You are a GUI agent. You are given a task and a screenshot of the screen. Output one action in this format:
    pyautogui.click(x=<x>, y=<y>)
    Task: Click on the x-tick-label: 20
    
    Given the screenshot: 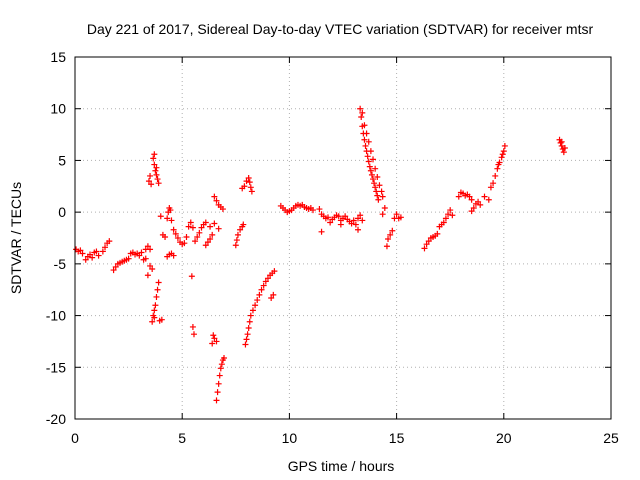 What is the action you would take?
    pyautogui.click(x=504, y=438)
    